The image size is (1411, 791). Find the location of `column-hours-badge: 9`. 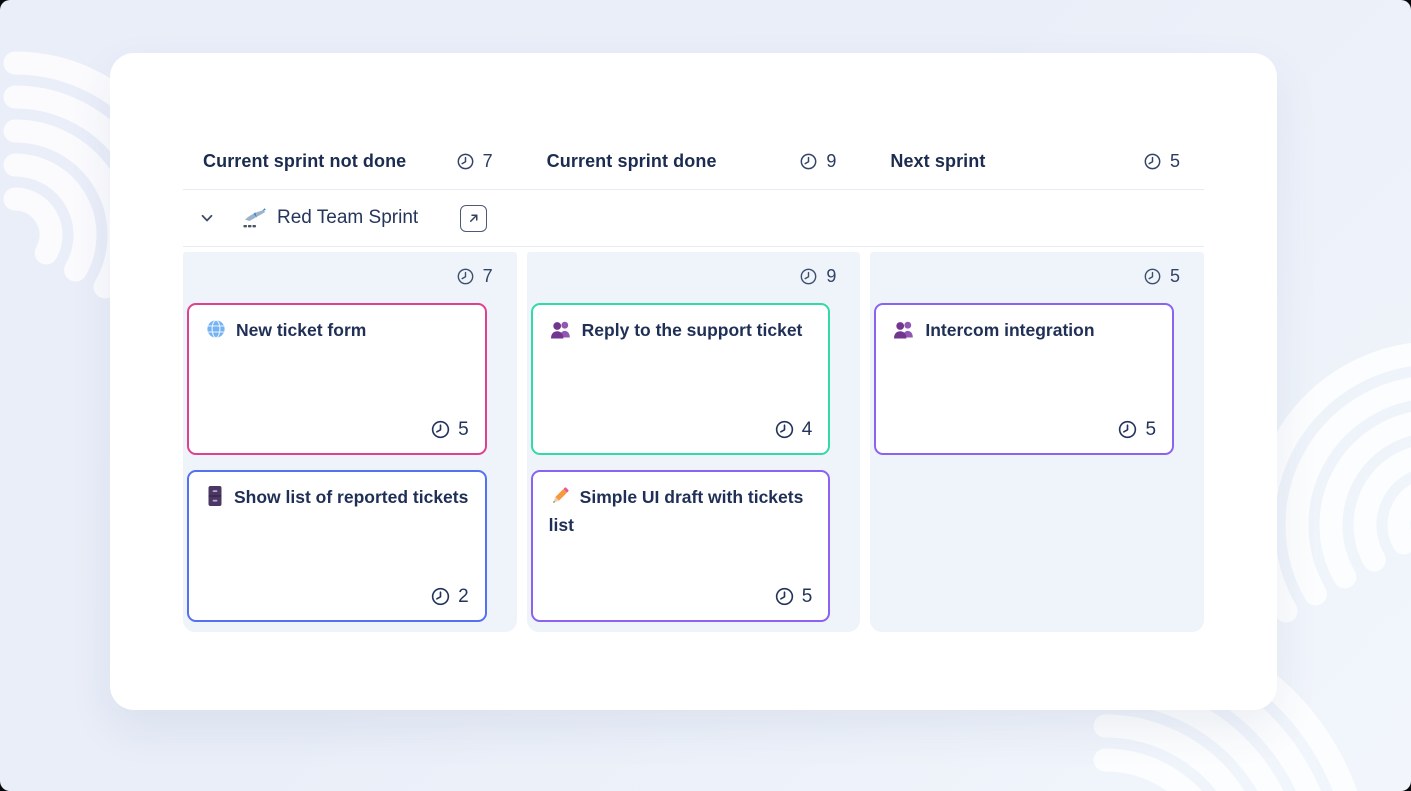

column-hours-badge: 9 is located at coordinates (817, 276).